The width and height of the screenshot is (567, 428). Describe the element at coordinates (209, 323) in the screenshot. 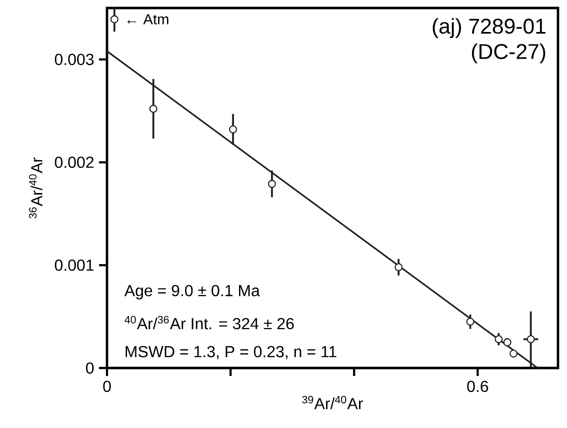

I see `annotation: $^{40}$Ar/$^{36}$Ar Int. = 324 ± 26` at that location.